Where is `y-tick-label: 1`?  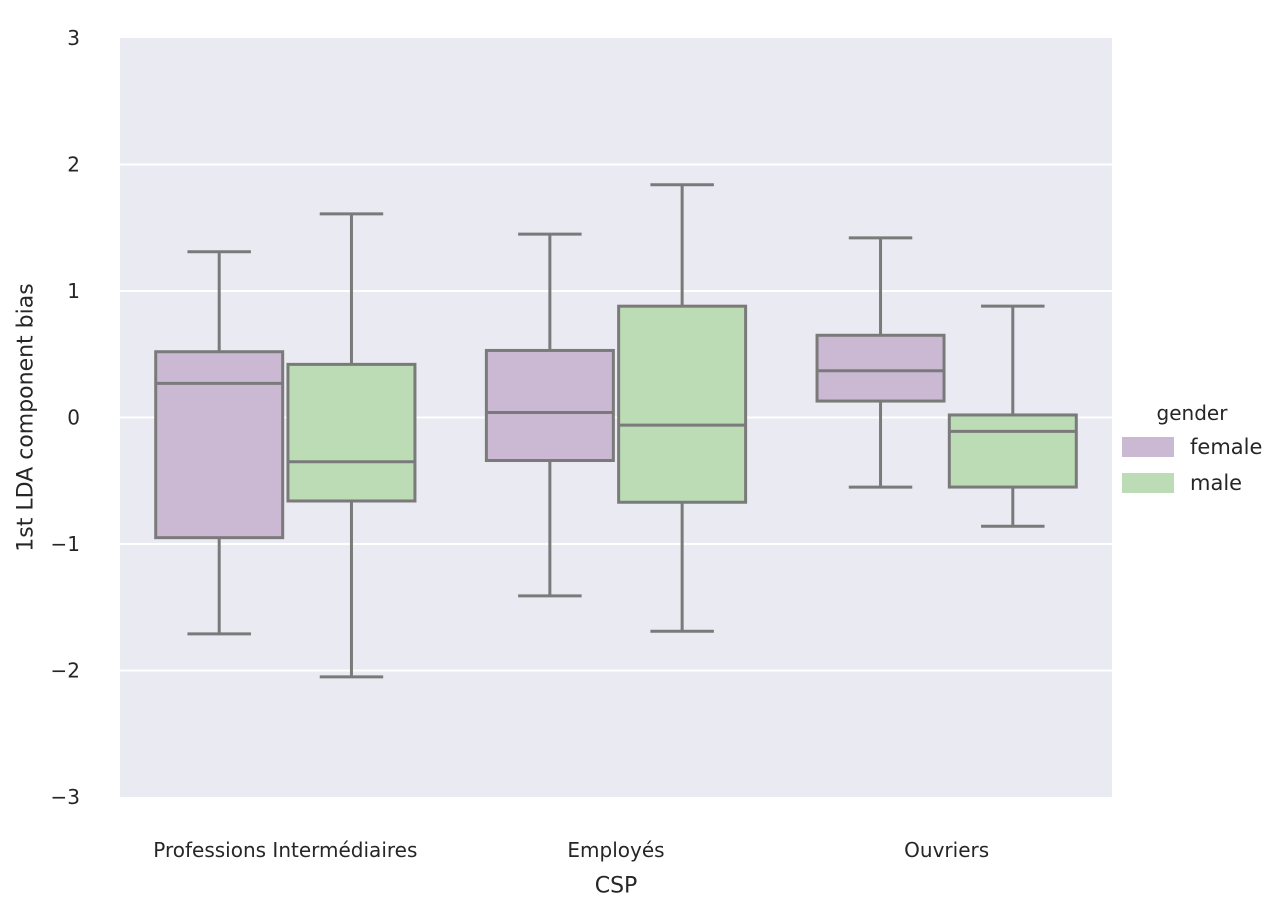 y-tick-label: 1 is located at coordinates (73, 291).